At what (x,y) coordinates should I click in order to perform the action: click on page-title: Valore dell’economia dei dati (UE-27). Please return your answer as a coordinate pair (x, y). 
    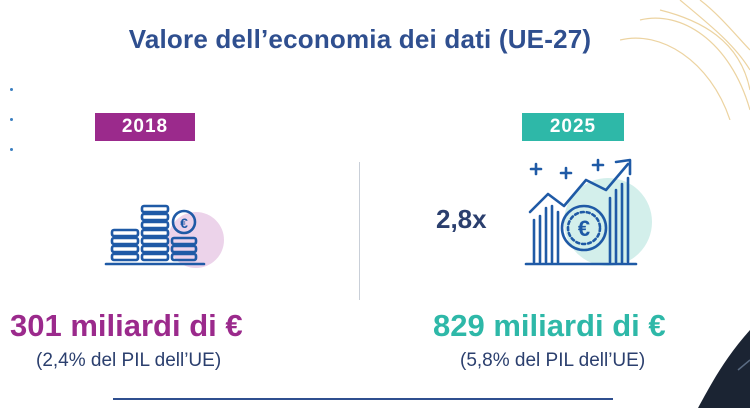
    Looking at the image, I should click on (360, 39).